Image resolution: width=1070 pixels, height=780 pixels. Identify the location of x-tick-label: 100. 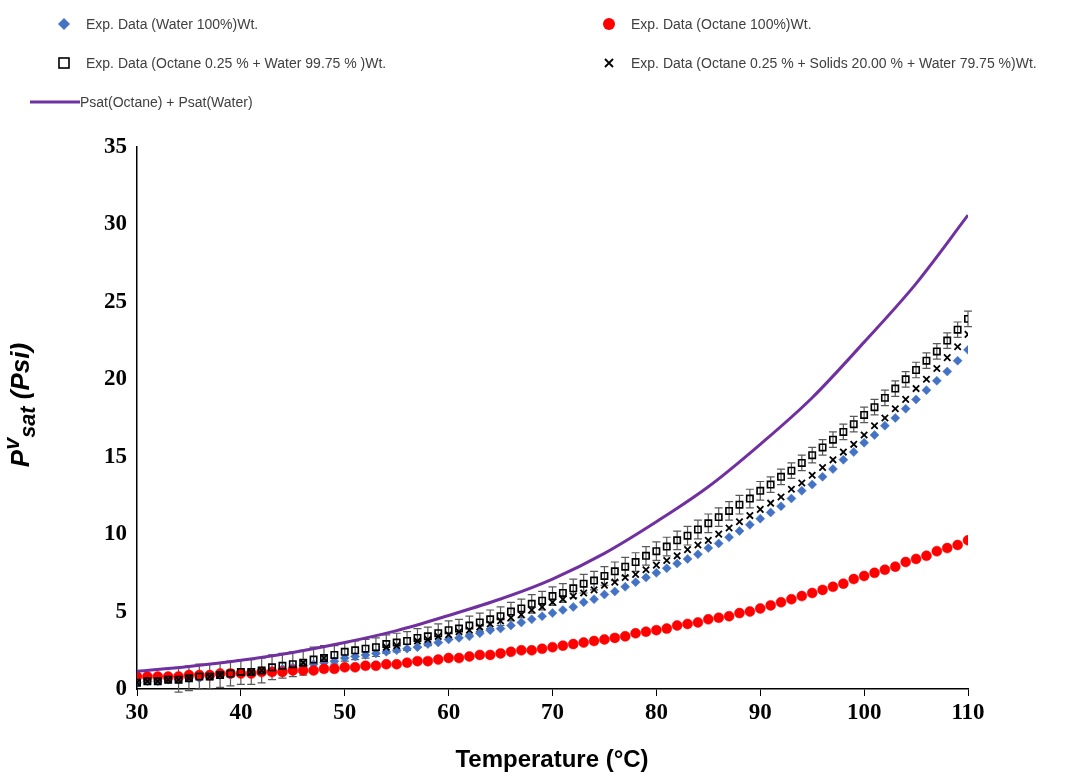
(864, 711).